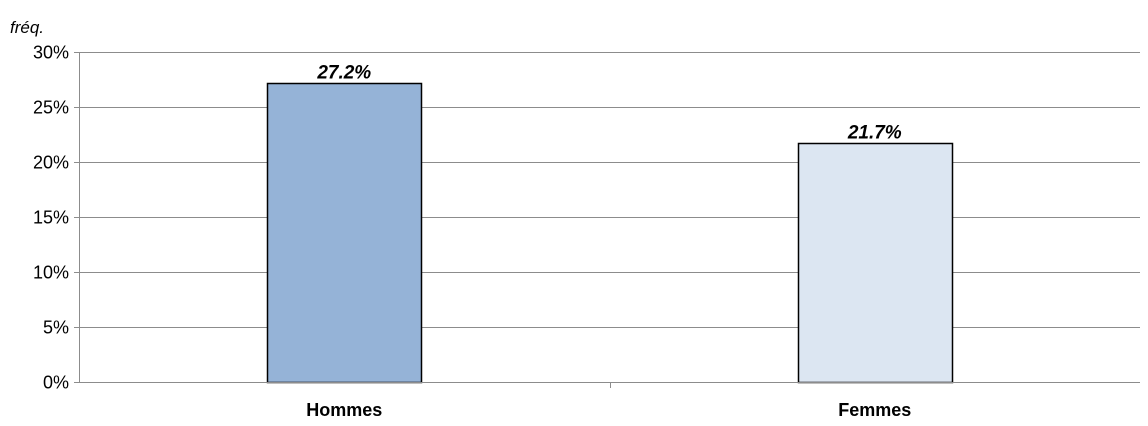 The height and width of the screenshot is (426, 1148). Describe the element at coordinates (343, 73) in the screenshot. I see `data-label: 27.2%` at that location.